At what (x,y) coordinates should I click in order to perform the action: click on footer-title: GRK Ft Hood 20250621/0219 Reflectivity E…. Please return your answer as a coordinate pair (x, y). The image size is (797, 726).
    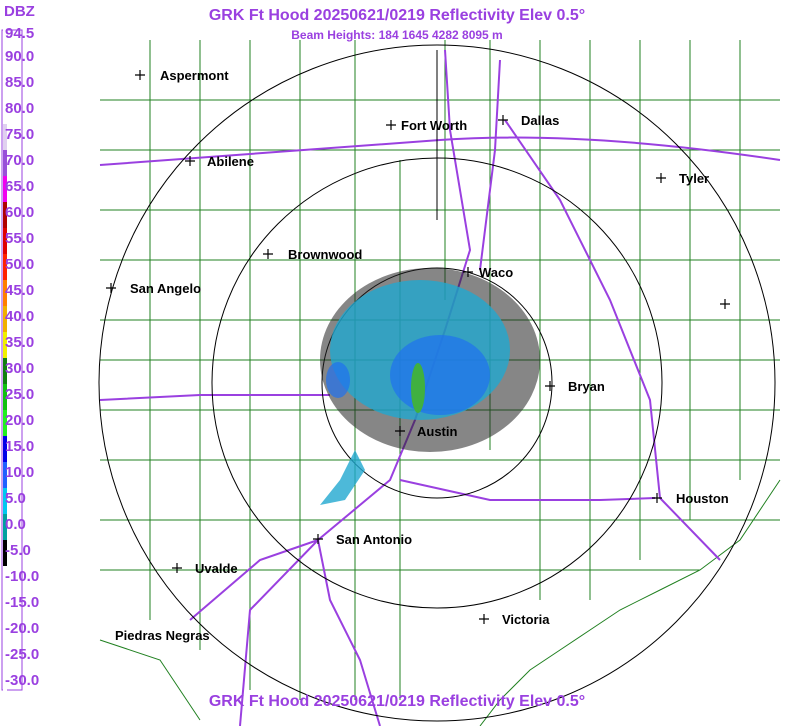
    Looking at the image, I should click on (397, 701).